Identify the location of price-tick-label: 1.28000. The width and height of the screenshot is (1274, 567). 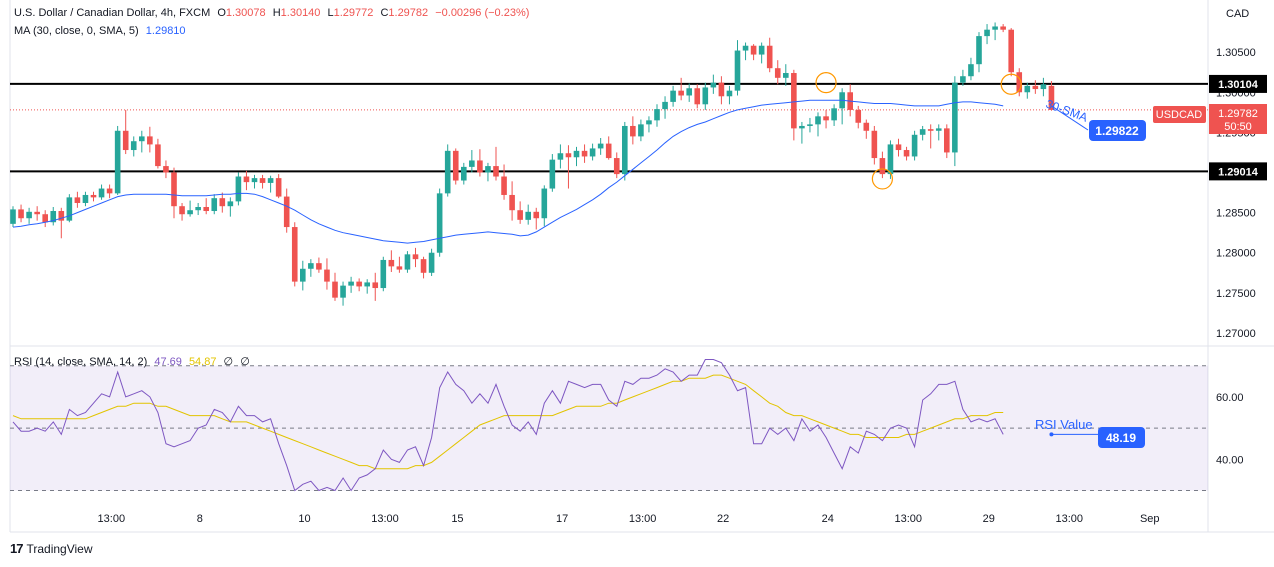
(1236, 254).